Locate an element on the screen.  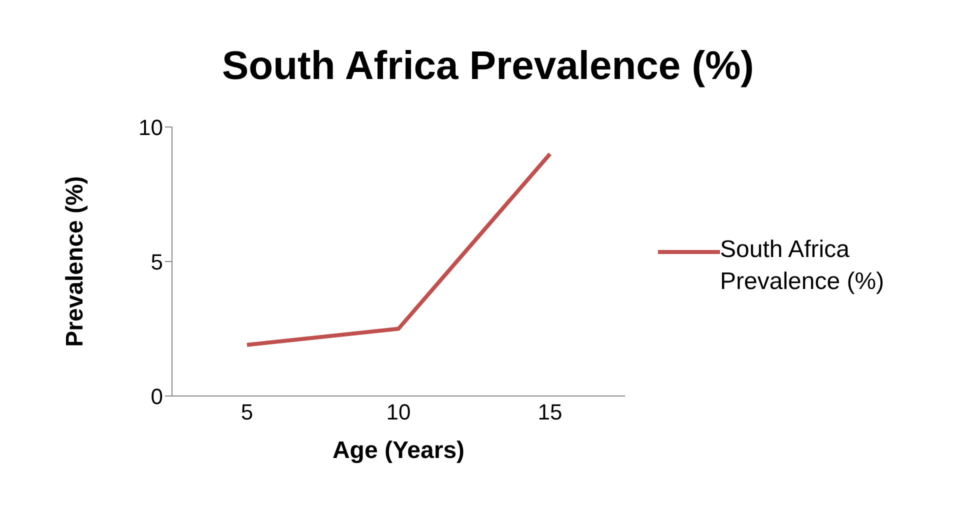
x-tick-label: 15 is located at coordinates (550, 412).